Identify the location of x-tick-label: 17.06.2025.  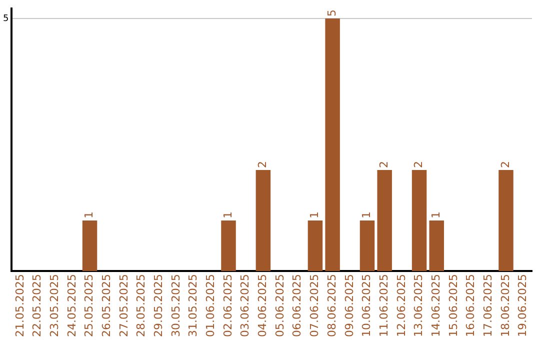
(488, 306).